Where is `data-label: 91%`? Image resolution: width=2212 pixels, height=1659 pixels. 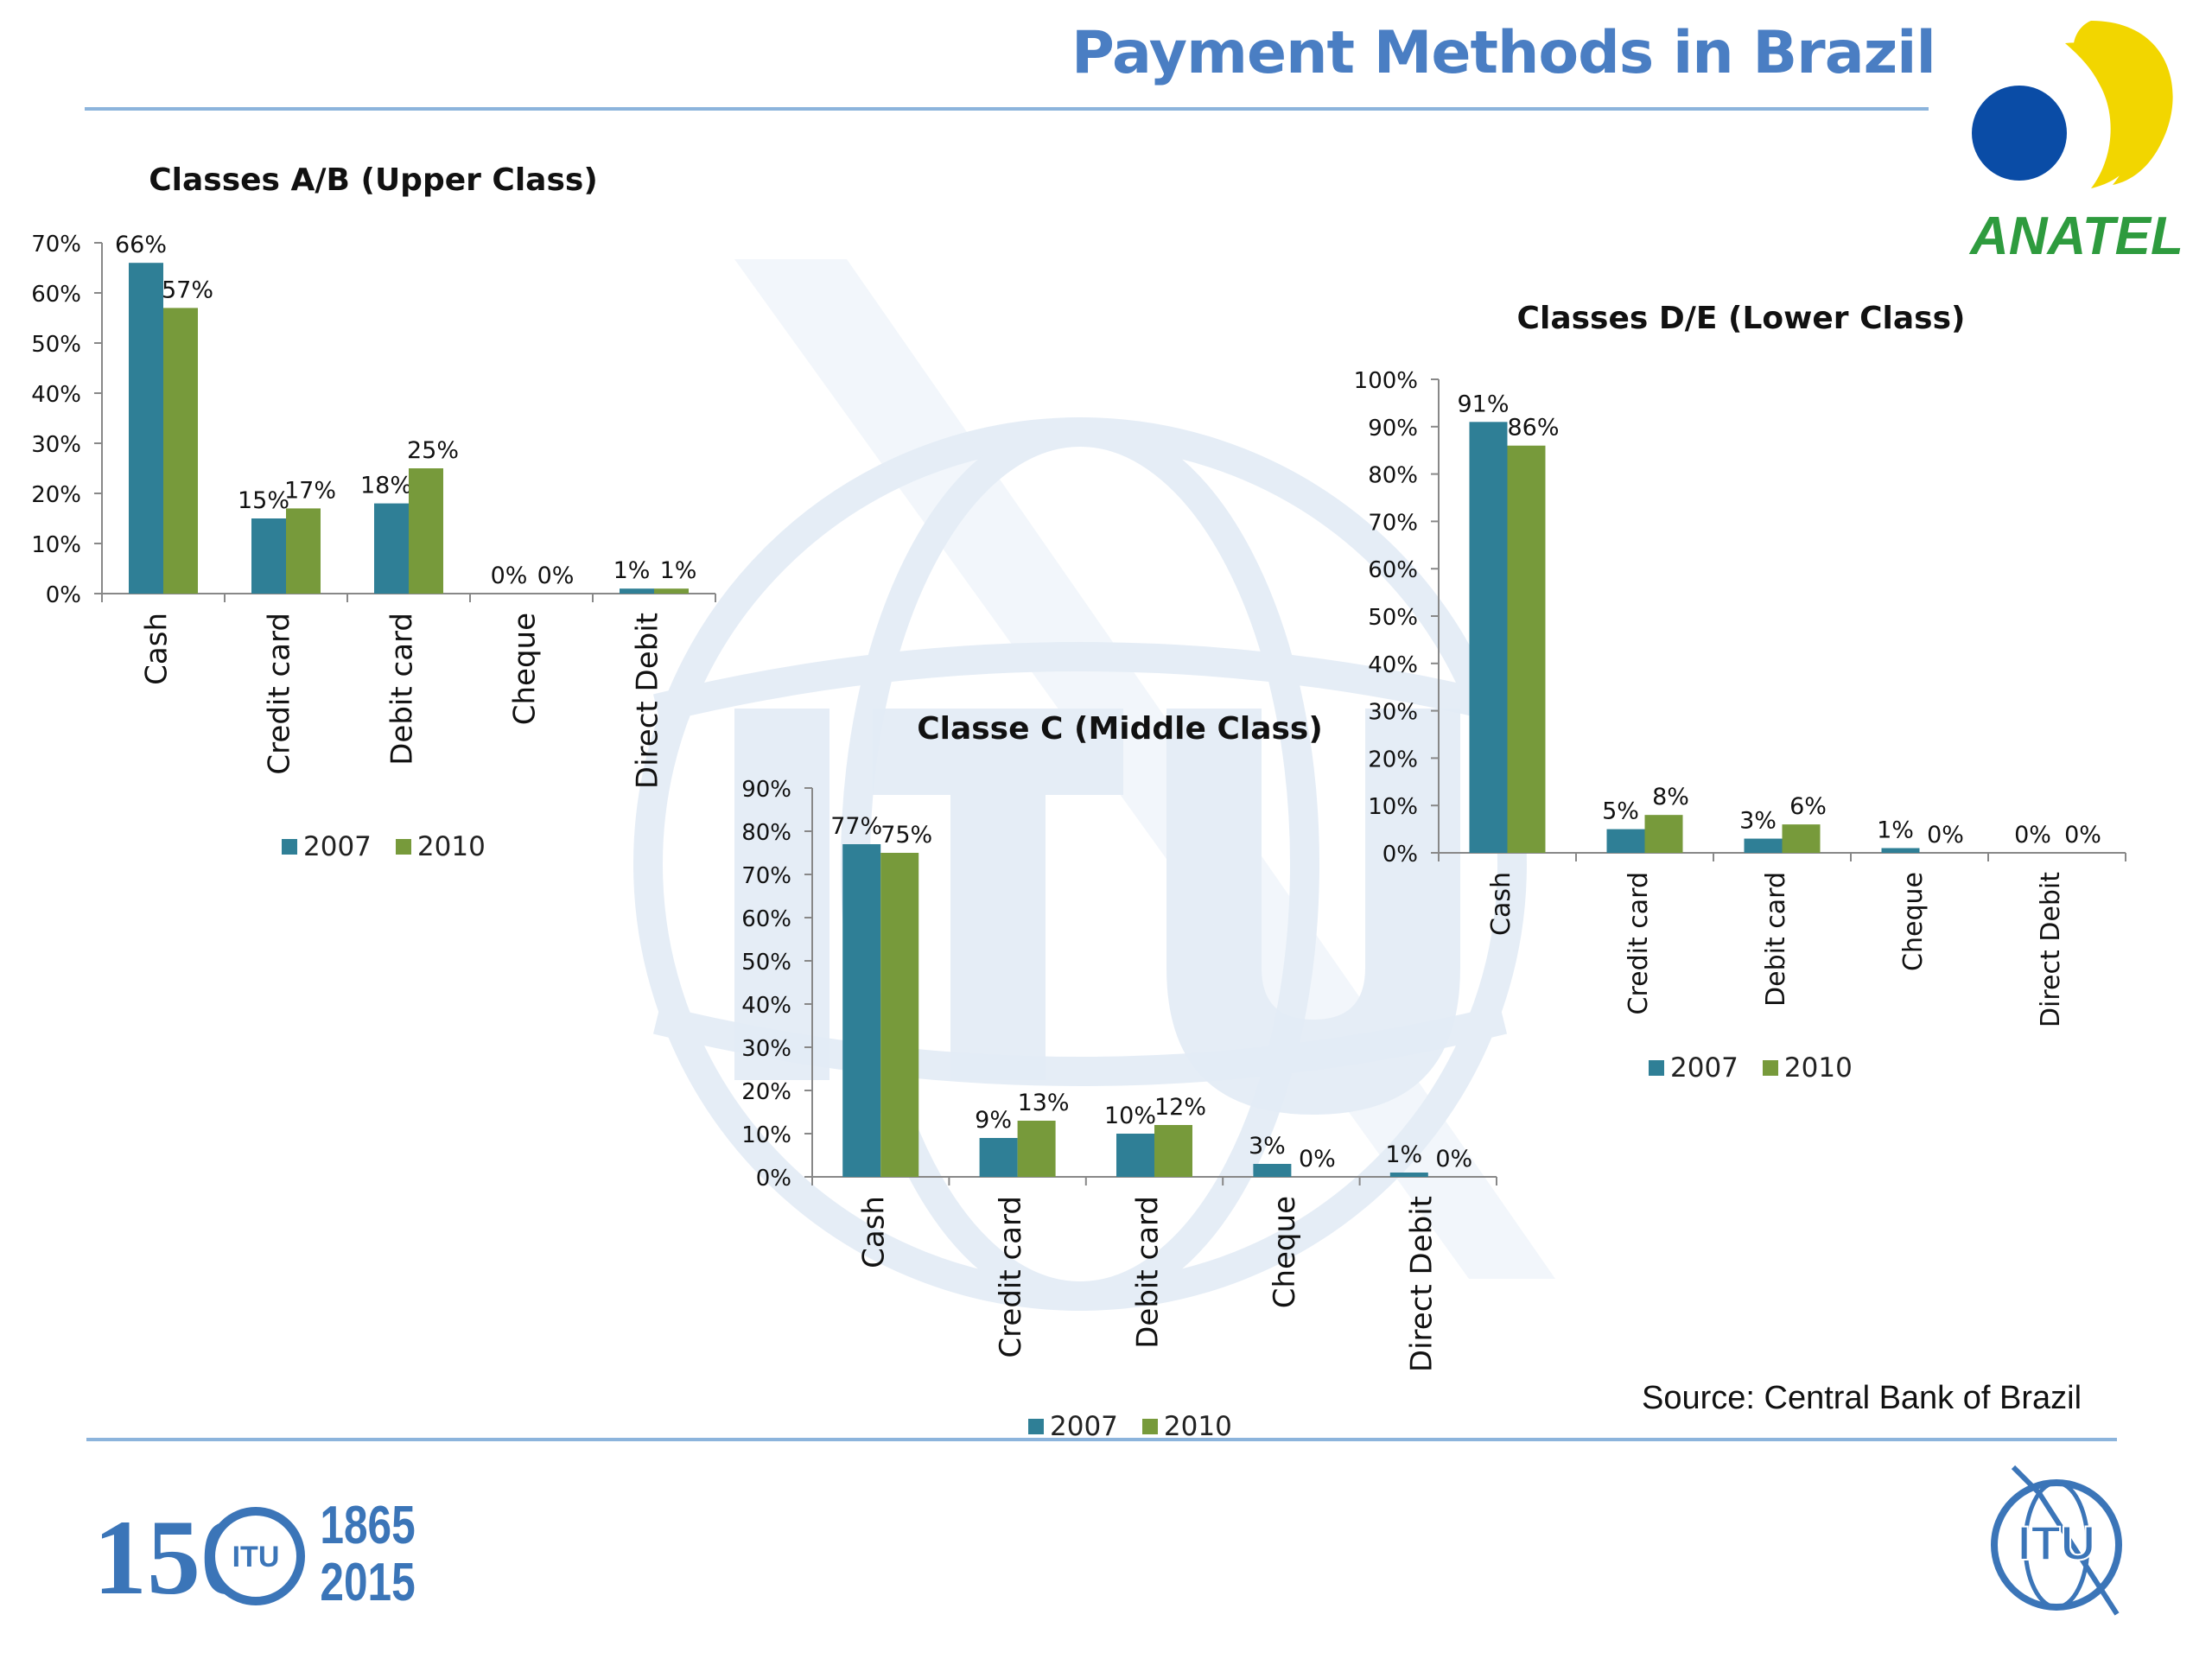
data-label: 91% is located at coordinates (1483, 404).